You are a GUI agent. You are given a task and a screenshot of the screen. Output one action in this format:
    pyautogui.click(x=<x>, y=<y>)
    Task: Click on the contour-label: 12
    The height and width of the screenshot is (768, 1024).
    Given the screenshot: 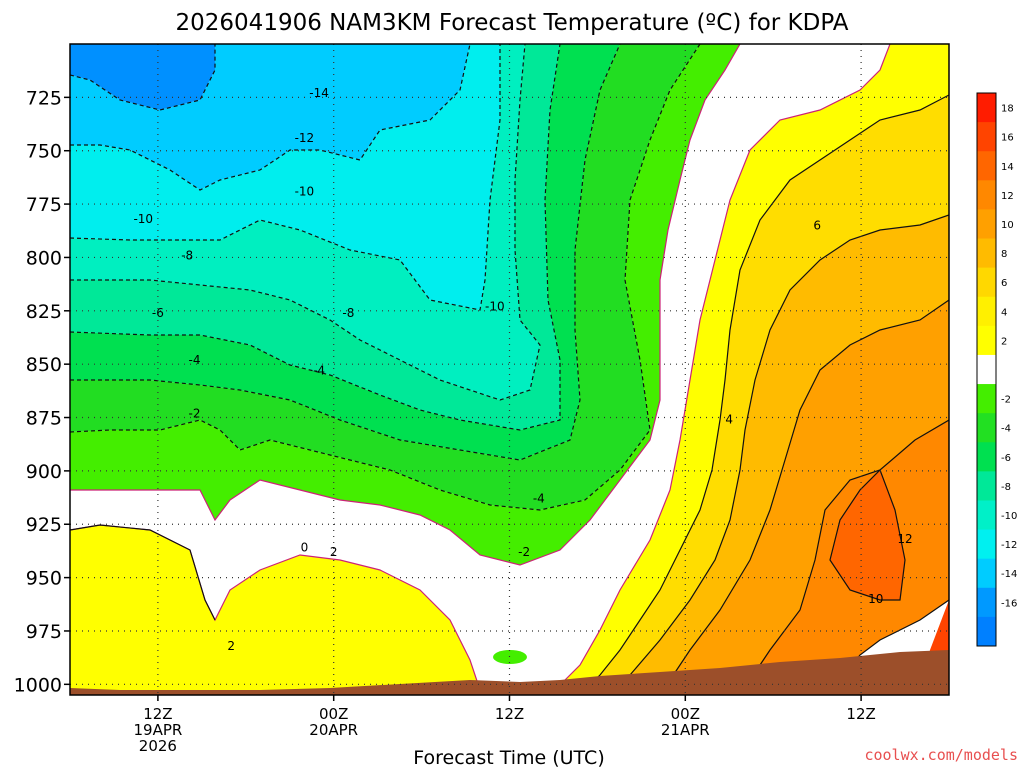 What is the action you would take?
    pyautogui.click(x=904, y=539)
    